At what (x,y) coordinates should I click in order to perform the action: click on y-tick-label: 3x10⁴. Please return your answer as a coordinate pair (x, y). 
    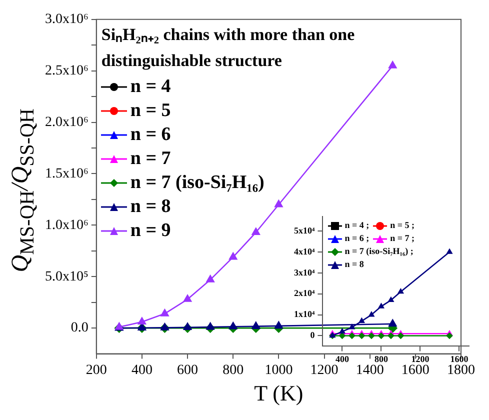
    Looking at the image, I should click on (304, 272).